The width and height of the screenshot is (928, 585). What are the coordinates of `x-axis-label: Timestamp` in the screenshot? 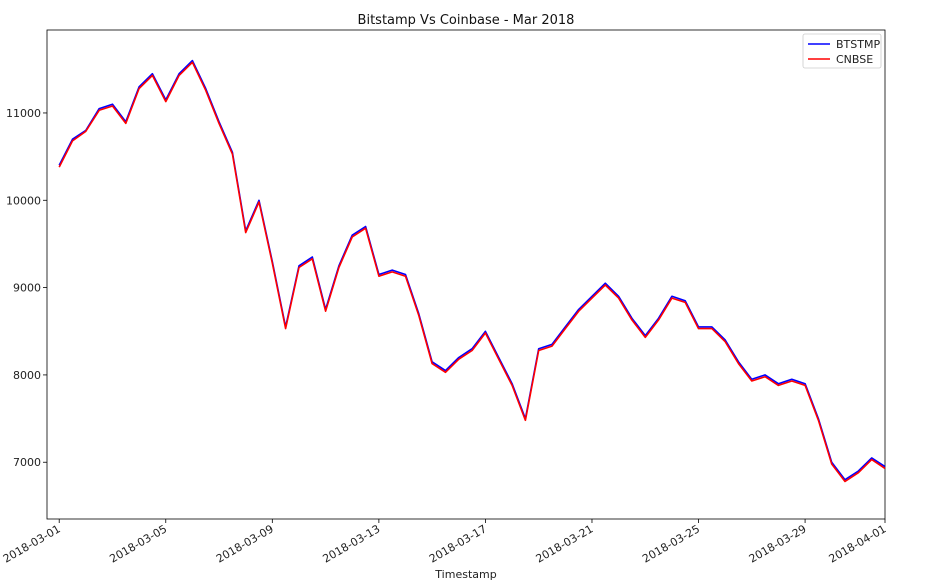 It's located at (465, 574).